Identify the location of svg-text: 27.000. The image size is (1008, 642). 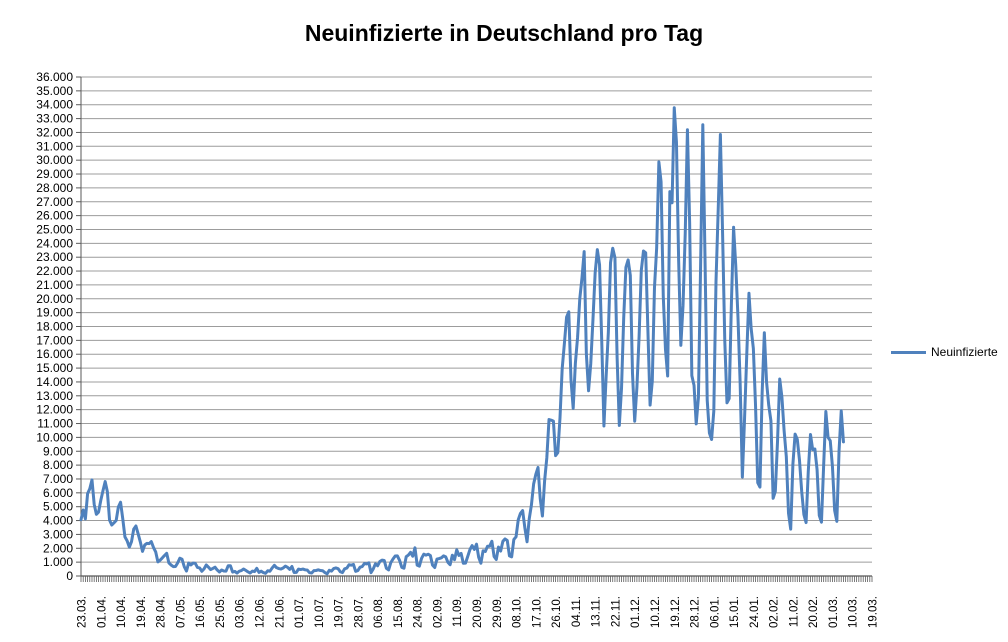
(54, 202).